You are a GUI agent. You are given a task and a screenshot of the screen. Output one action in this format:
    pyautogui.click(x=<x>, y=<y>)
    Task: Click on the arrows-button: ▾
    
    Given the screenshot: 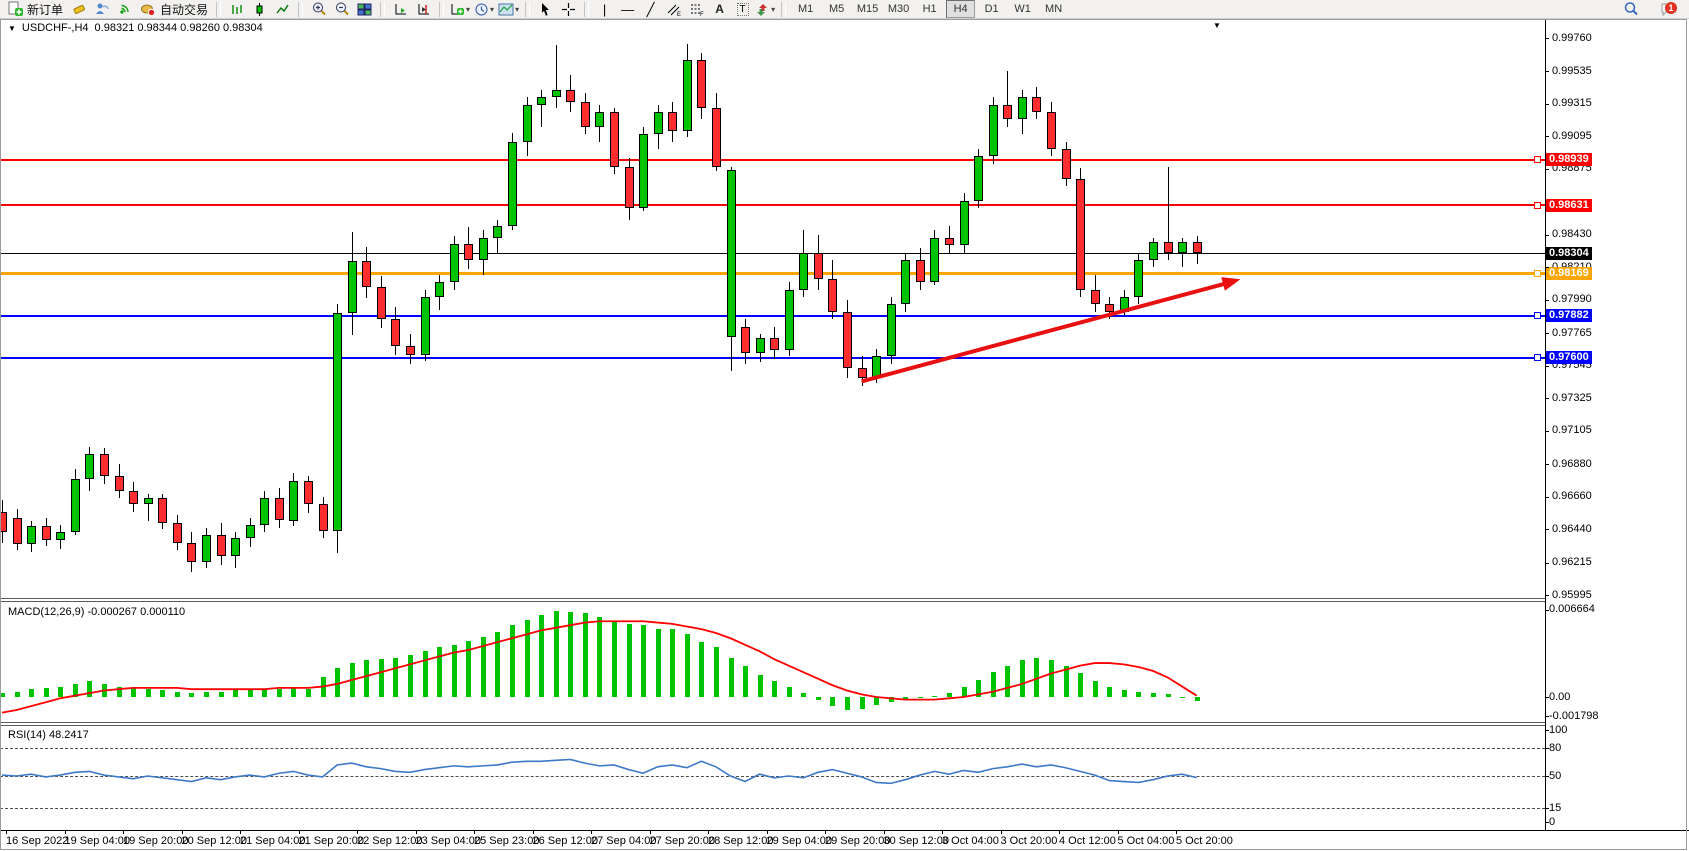 What is the action you would take?
    pyautogui.click(x=765, y=9)
    